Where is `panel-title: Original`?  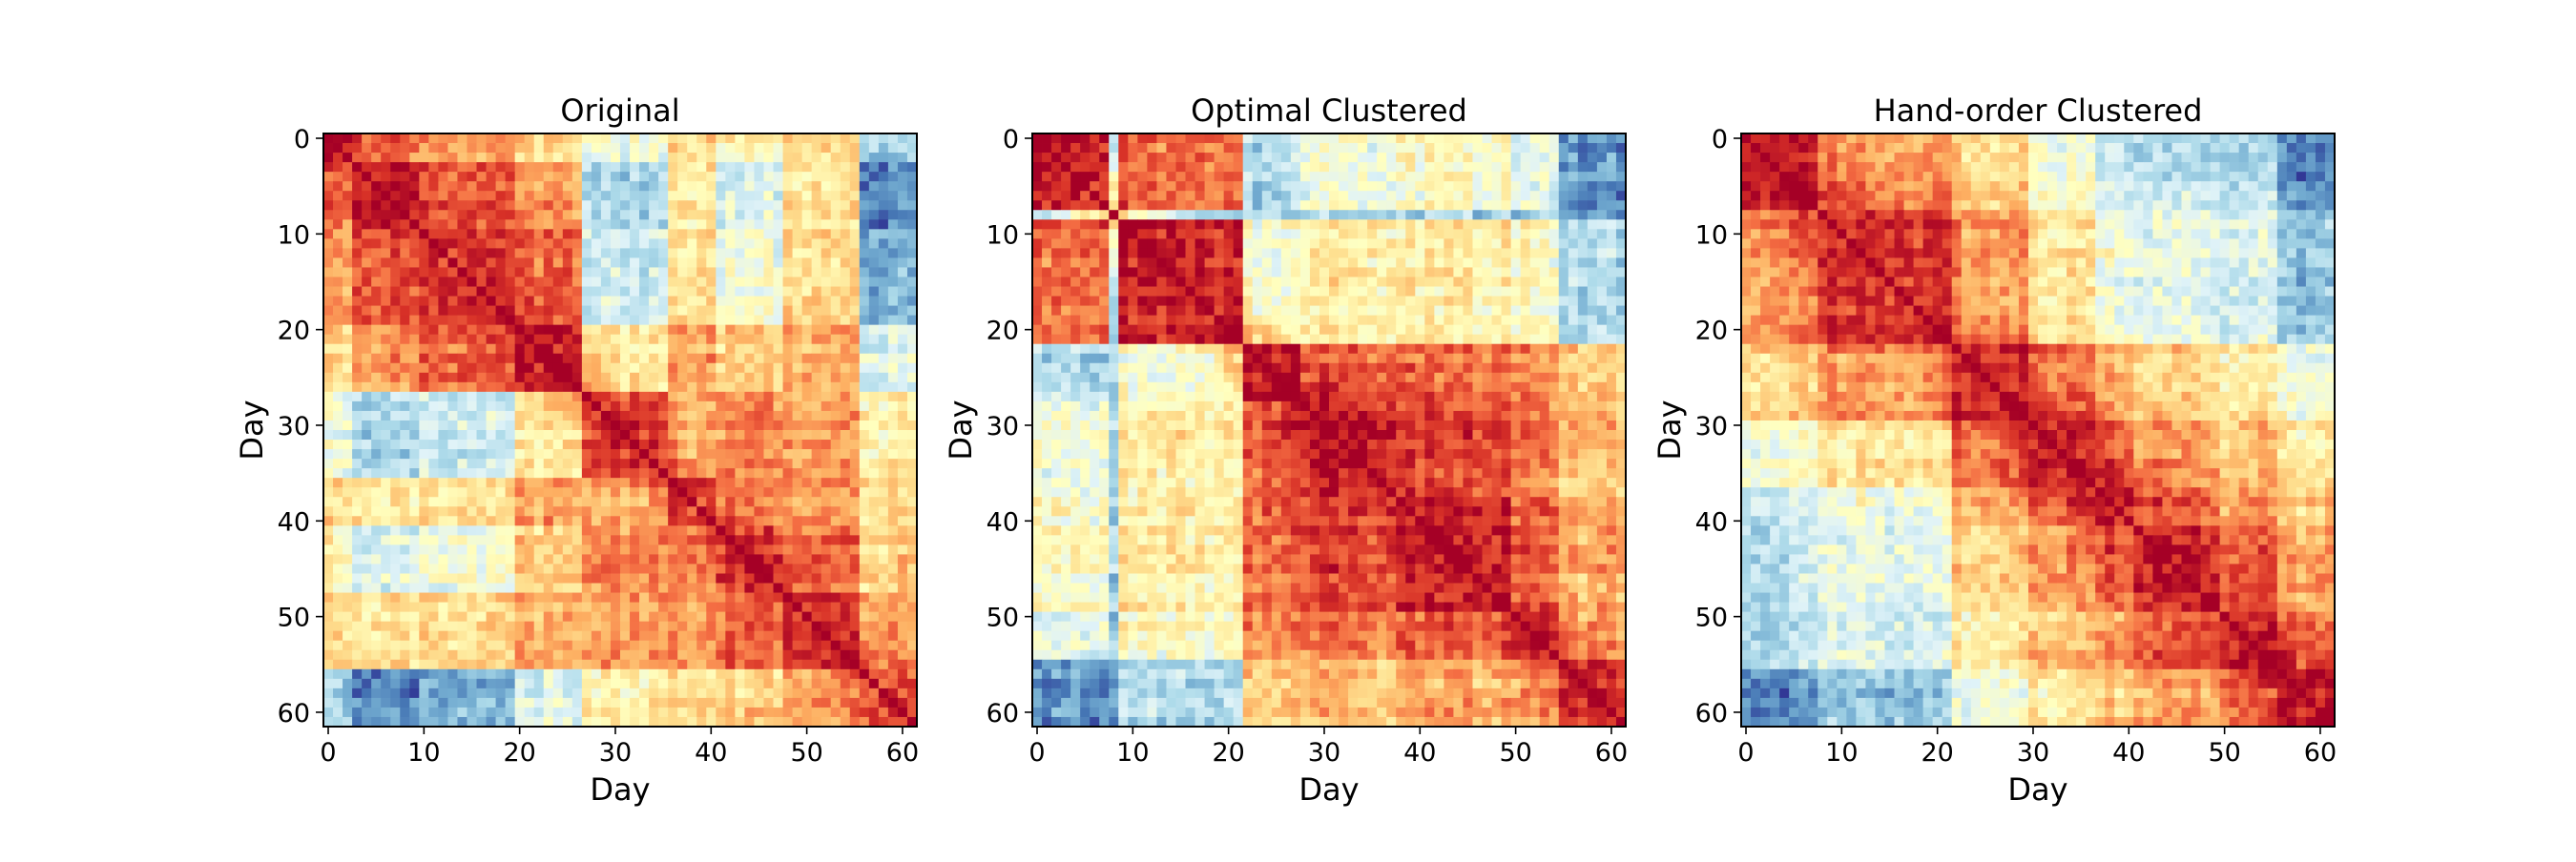
panel-title: Original is located at coordinates (619, 110).